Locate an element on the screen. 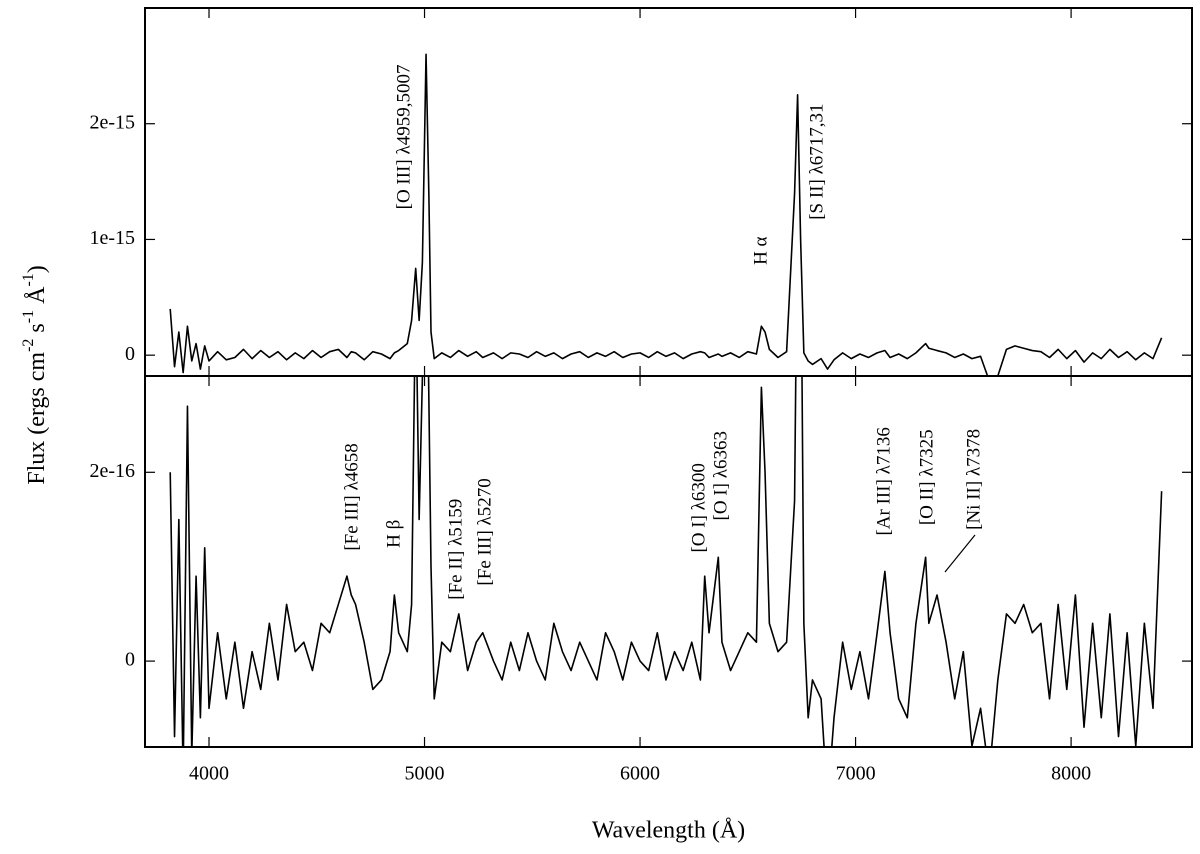  annotation-pointer is located at coordinates (960, 553).